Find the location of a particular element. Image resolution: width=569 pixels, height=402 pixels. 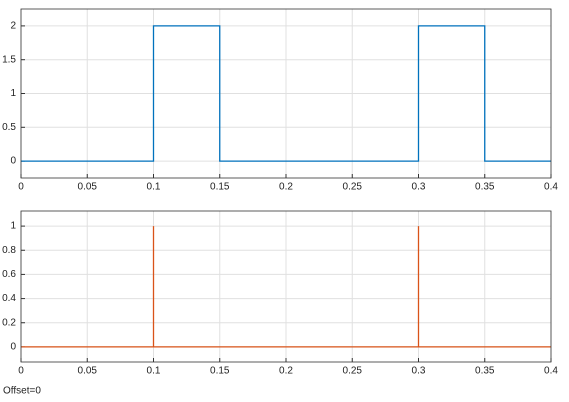

y-tick-label: 0.6 is located at coordinates (9, 274).